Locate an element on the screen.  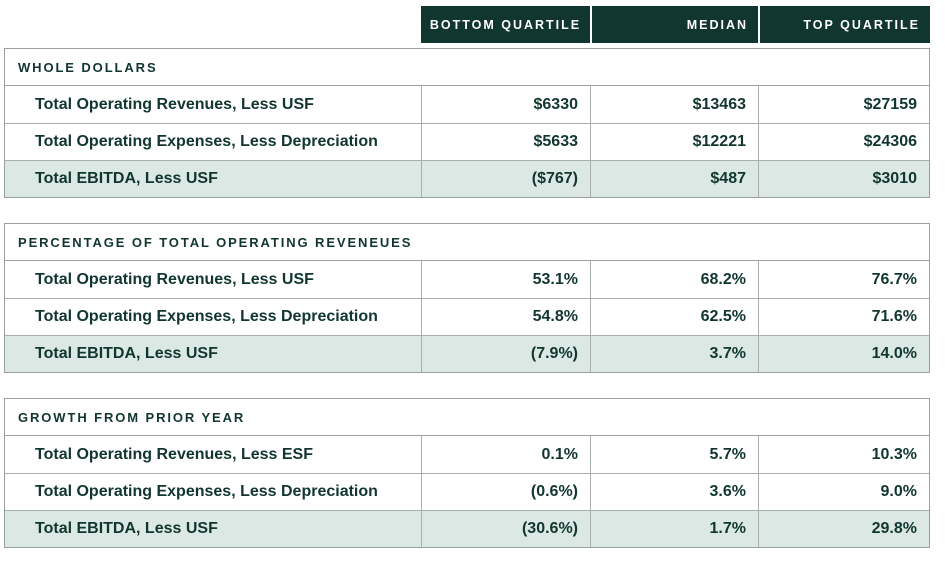
section-title-row: PERCENTAGE OF TOTAL OPERATING REVENEUES is located at coordinates (467, 242).